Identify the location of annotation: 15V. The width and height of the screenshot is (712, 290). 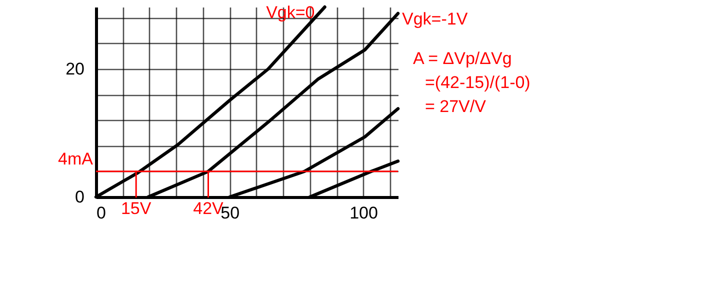
(136, 208).